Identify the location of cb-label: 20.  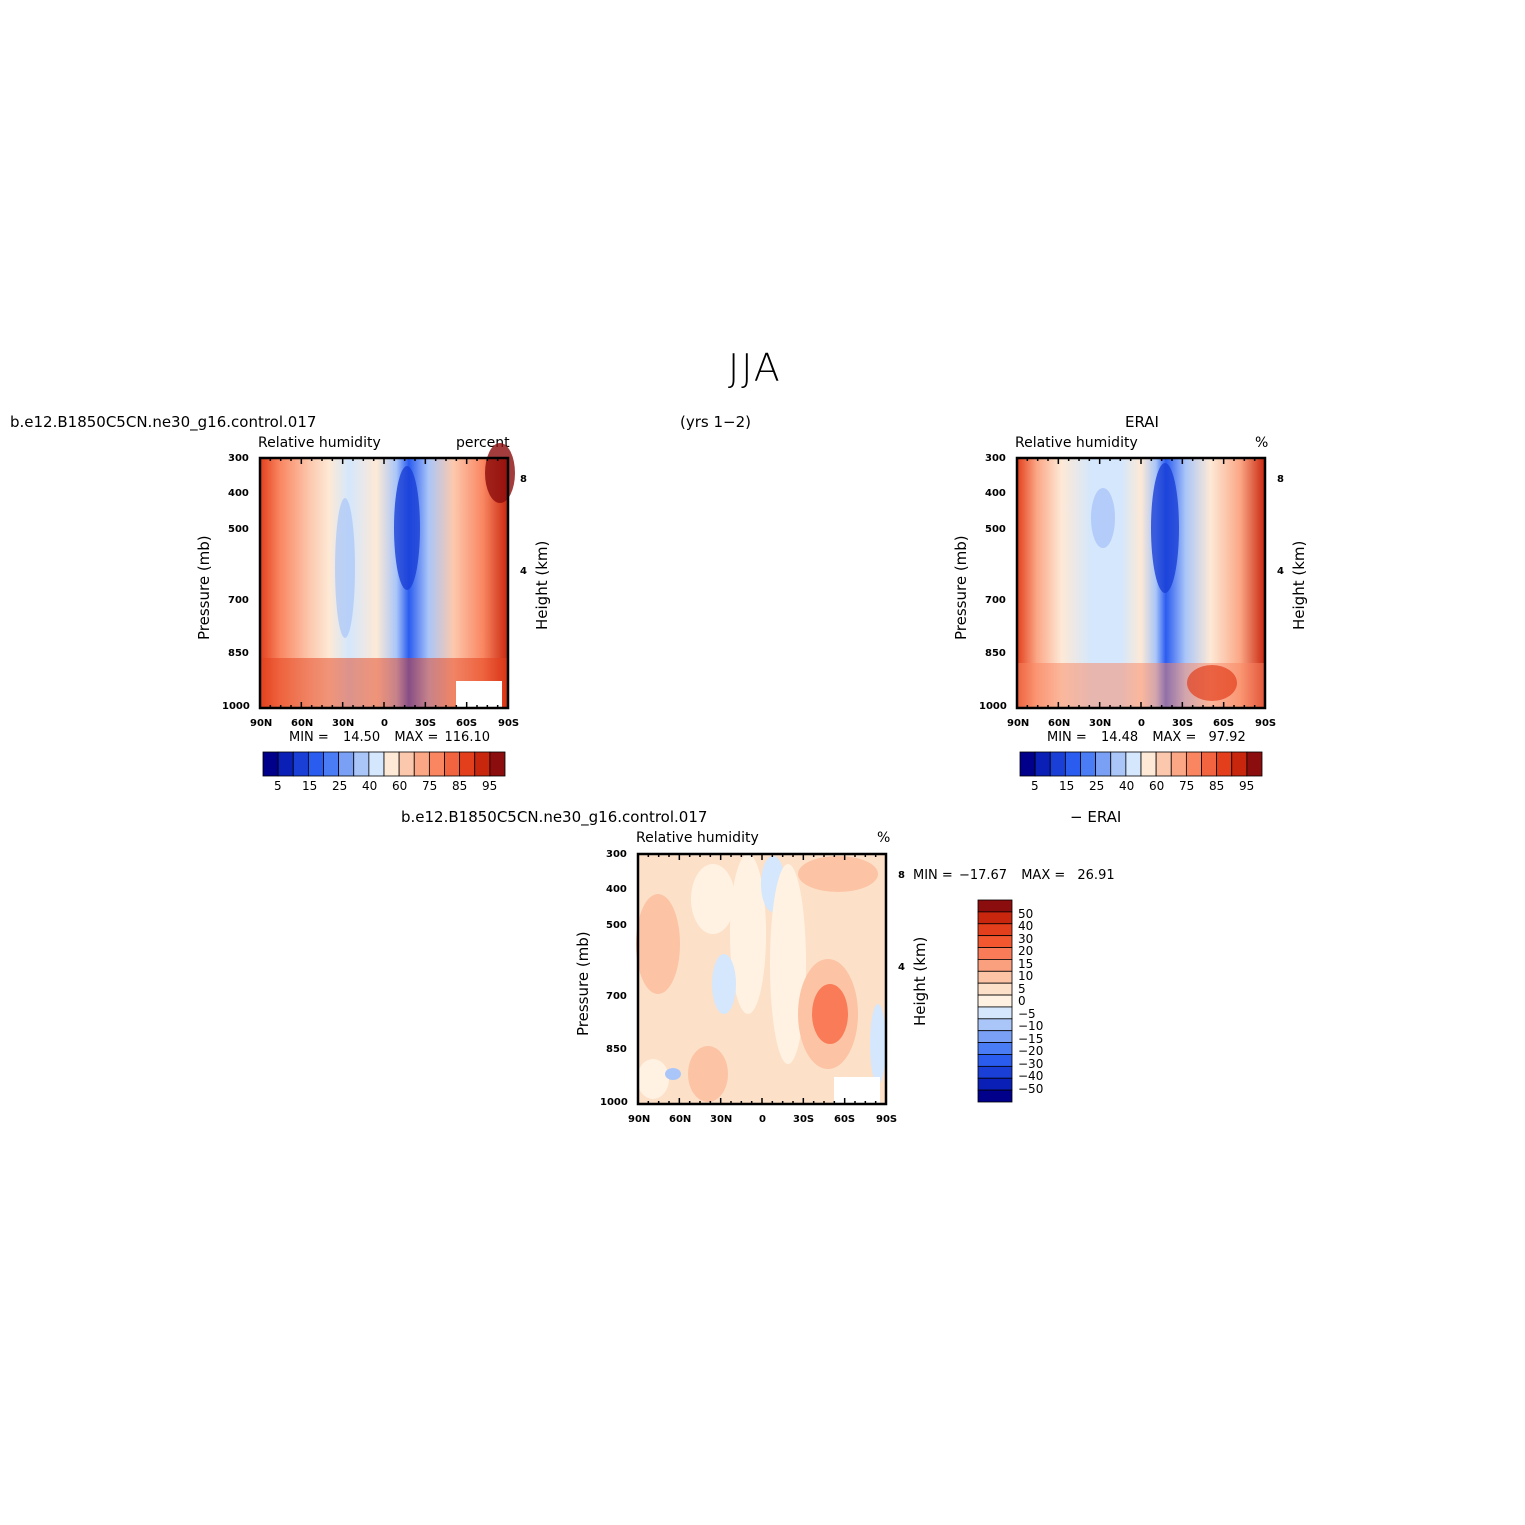
(1026, 951).